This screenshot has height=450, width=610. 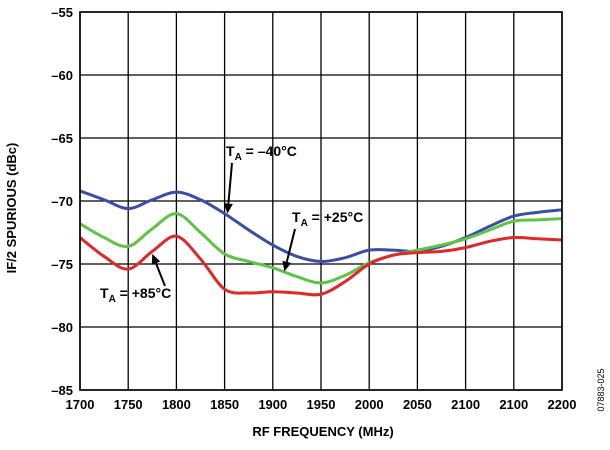 What do you see at coordinates (562, 404) in the screenshot?
I see `x-tick-label: 2200` at bounding box center [562, 404].